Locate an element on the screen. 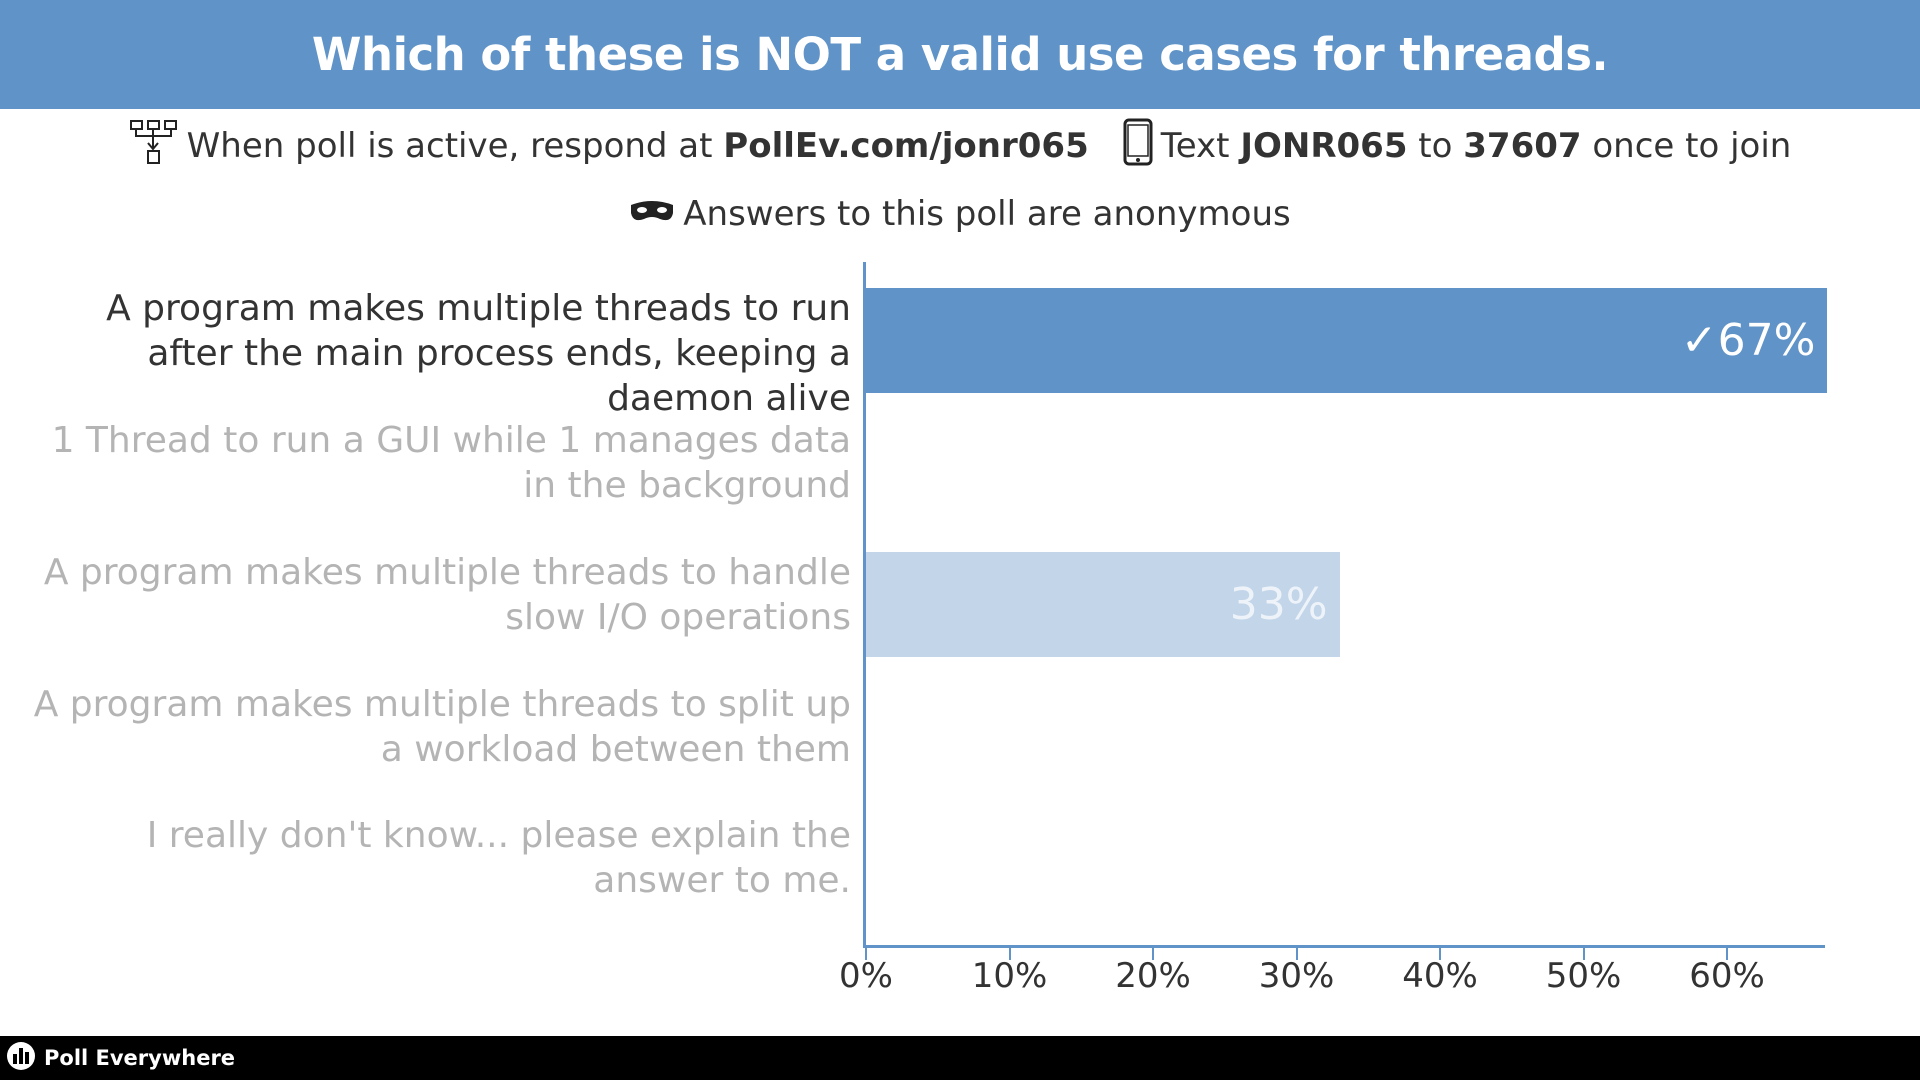  phone-icon is located at coordinates (1138, 146).